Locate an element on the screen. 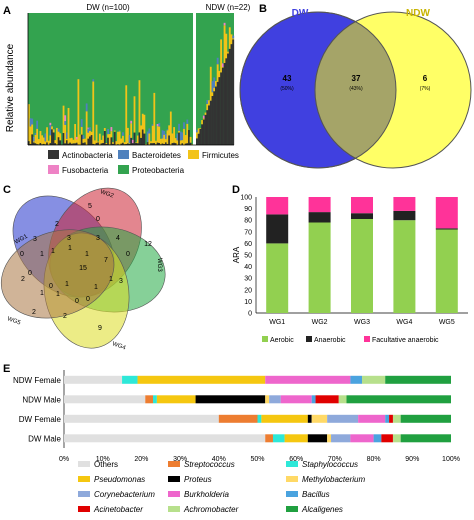  panel-d-ylabel: ARA is located at coordinates (236, 254).